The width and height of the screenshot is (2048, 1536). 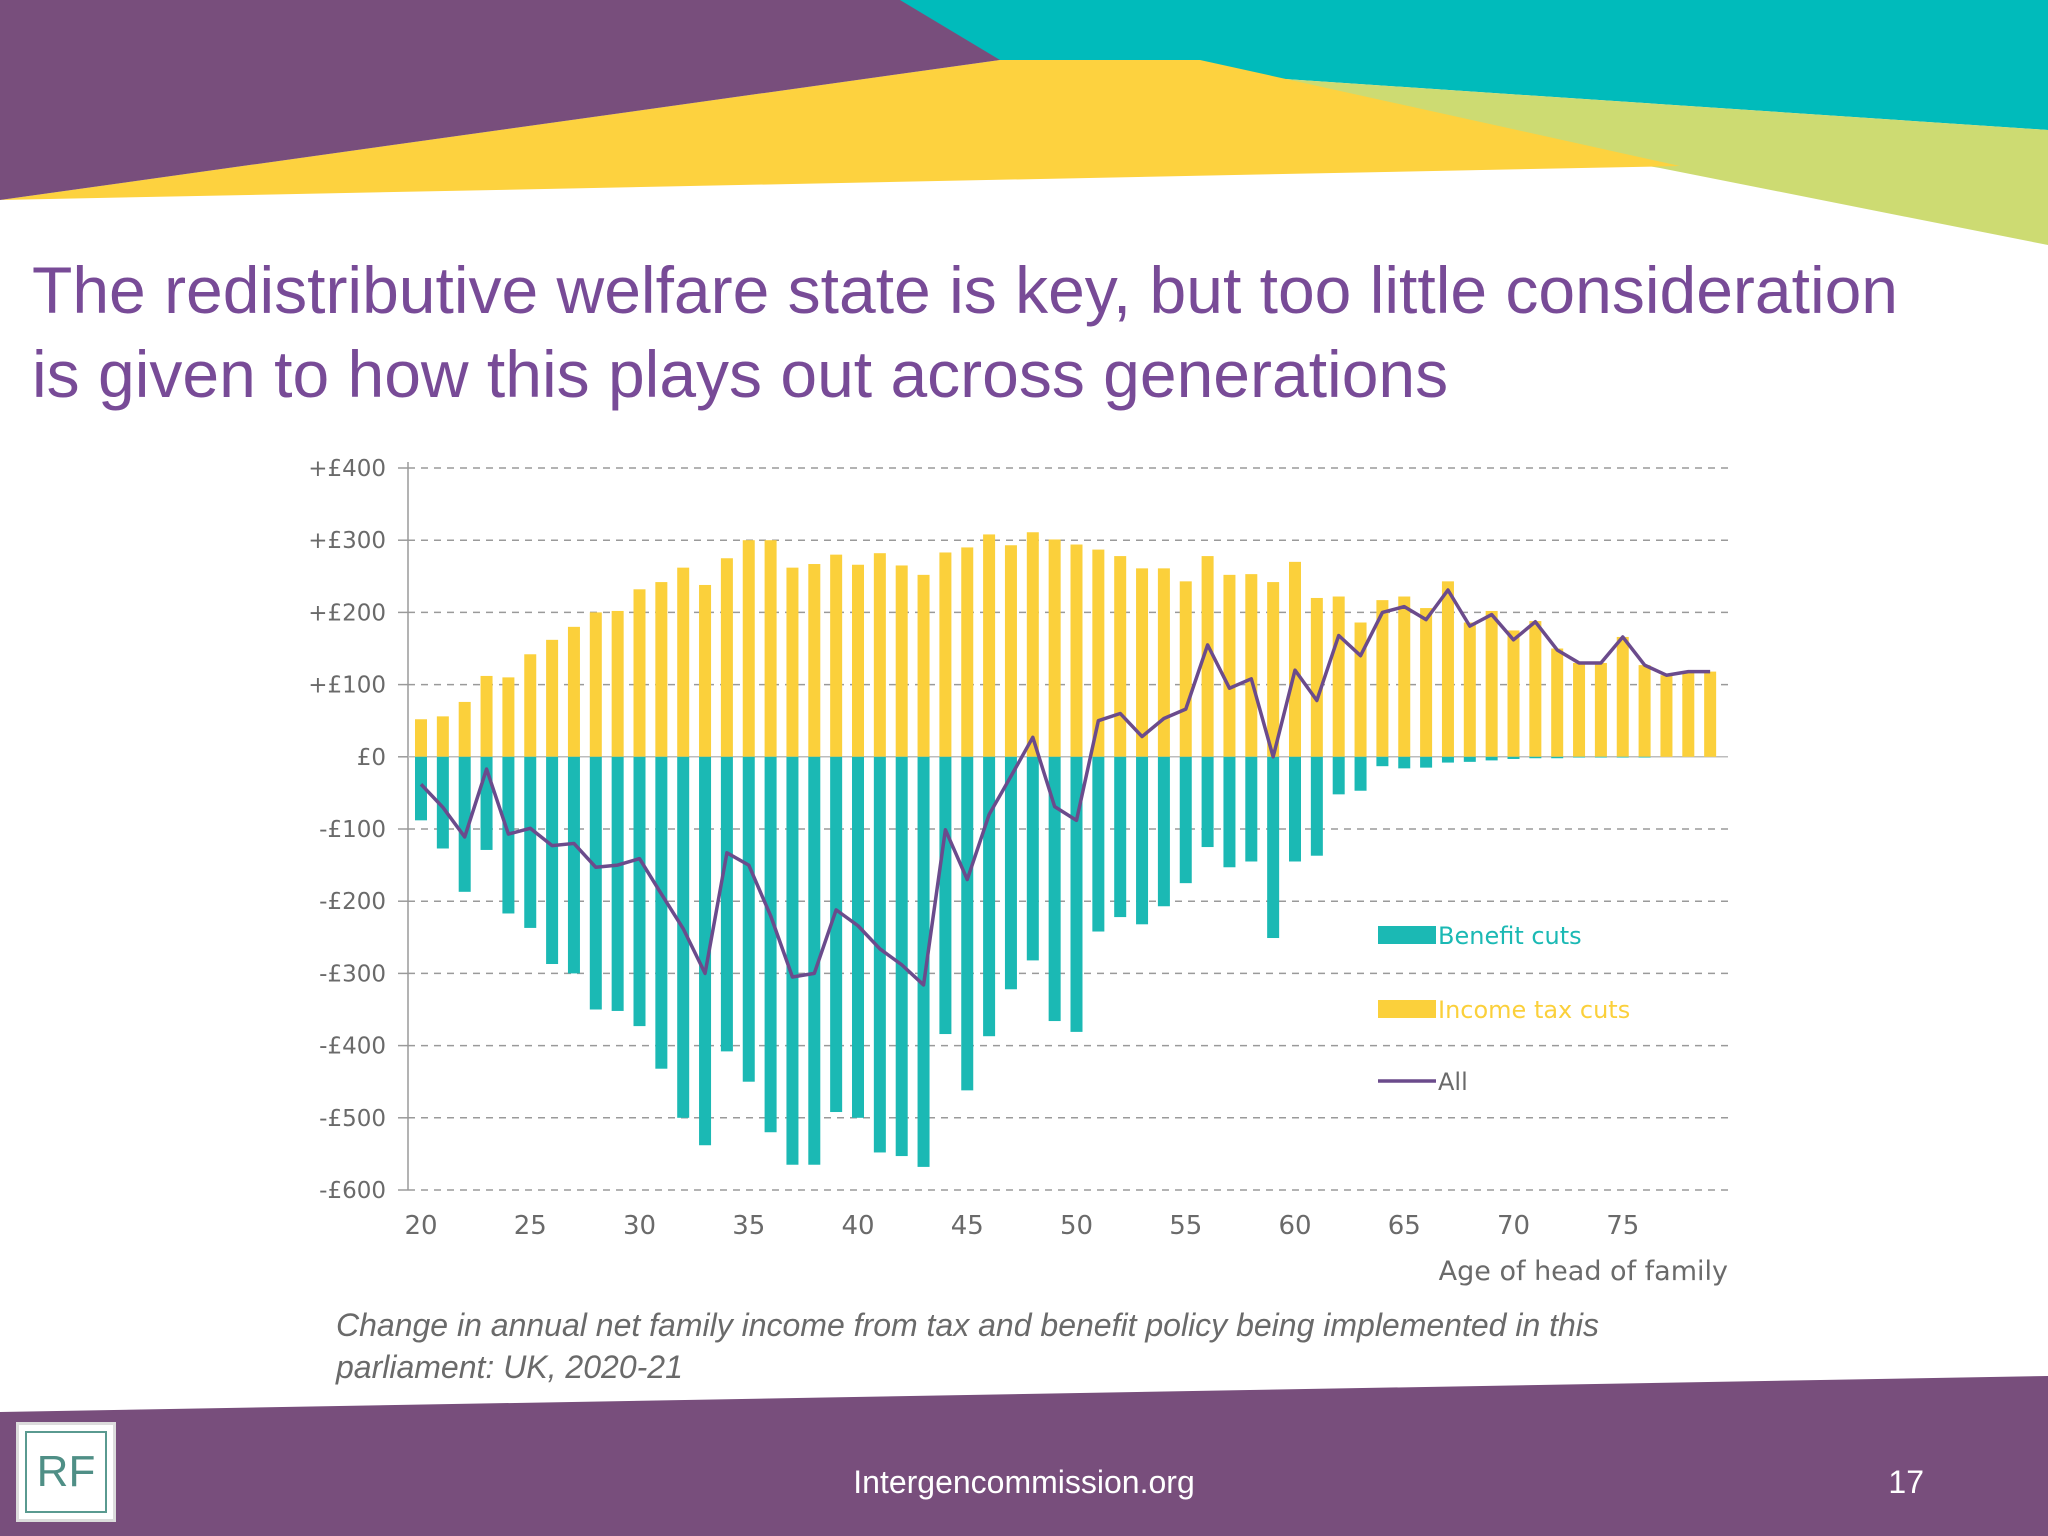 I want to click on y-tick-label: +£400, so click(x=347, y=469).